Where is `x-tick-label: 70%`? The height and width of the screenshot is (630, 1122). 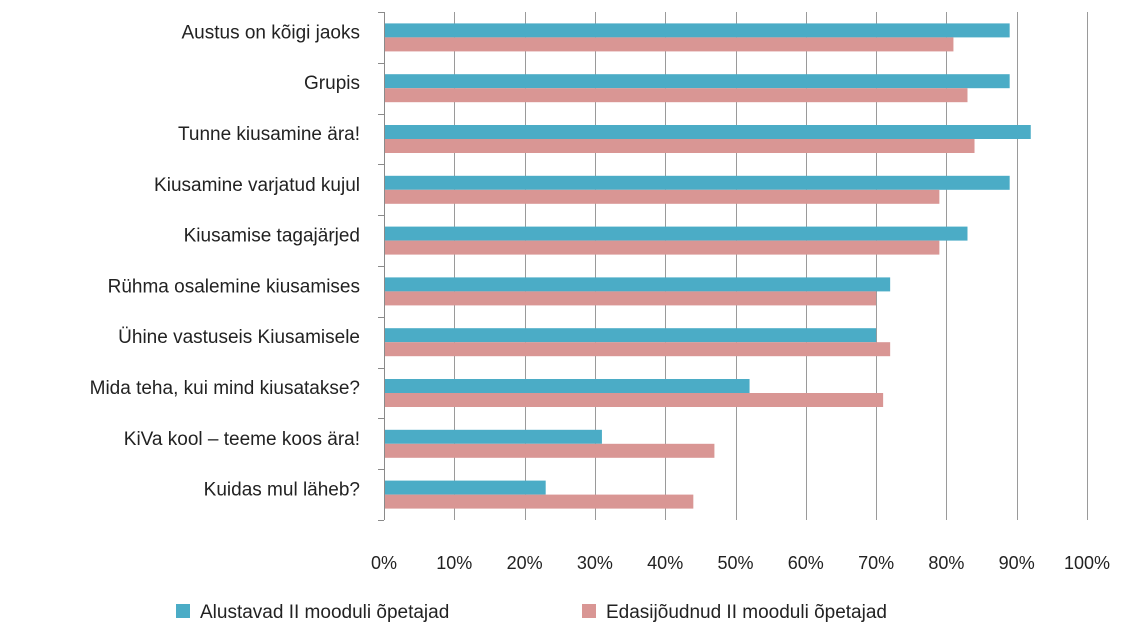
x-tick-label: 70% is located at coordinates (876, 563).